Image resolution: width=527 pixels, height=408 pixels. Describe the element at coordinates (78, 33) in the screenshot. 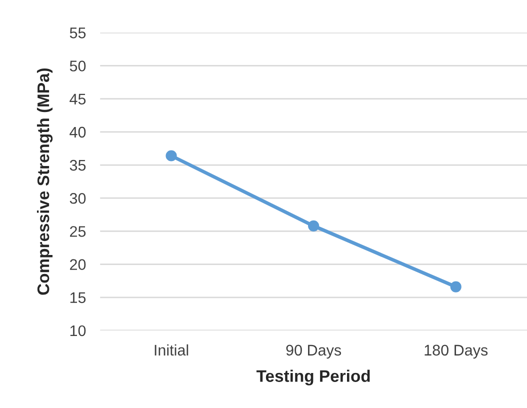

I see `y-tick-label: 55` at that location.